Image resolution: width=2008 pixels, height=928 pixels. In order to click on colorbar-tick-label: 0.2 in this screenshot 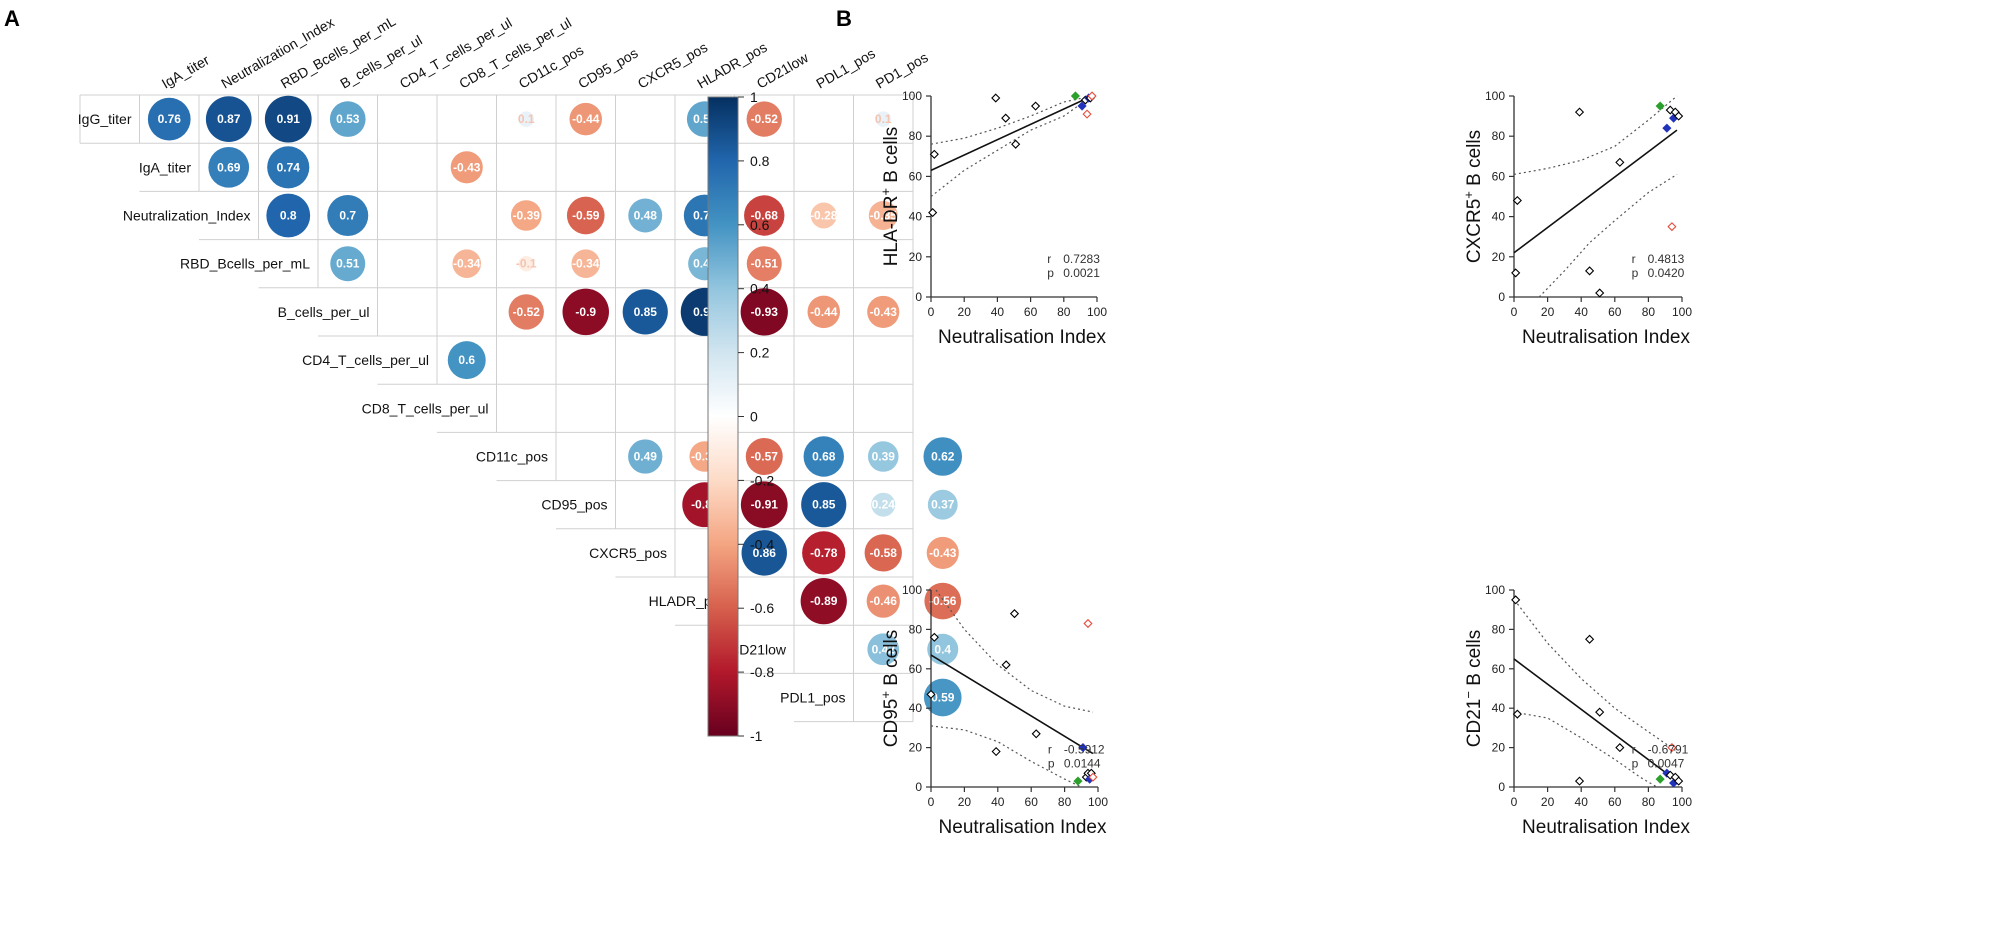, I will do `click(760, 353)`.